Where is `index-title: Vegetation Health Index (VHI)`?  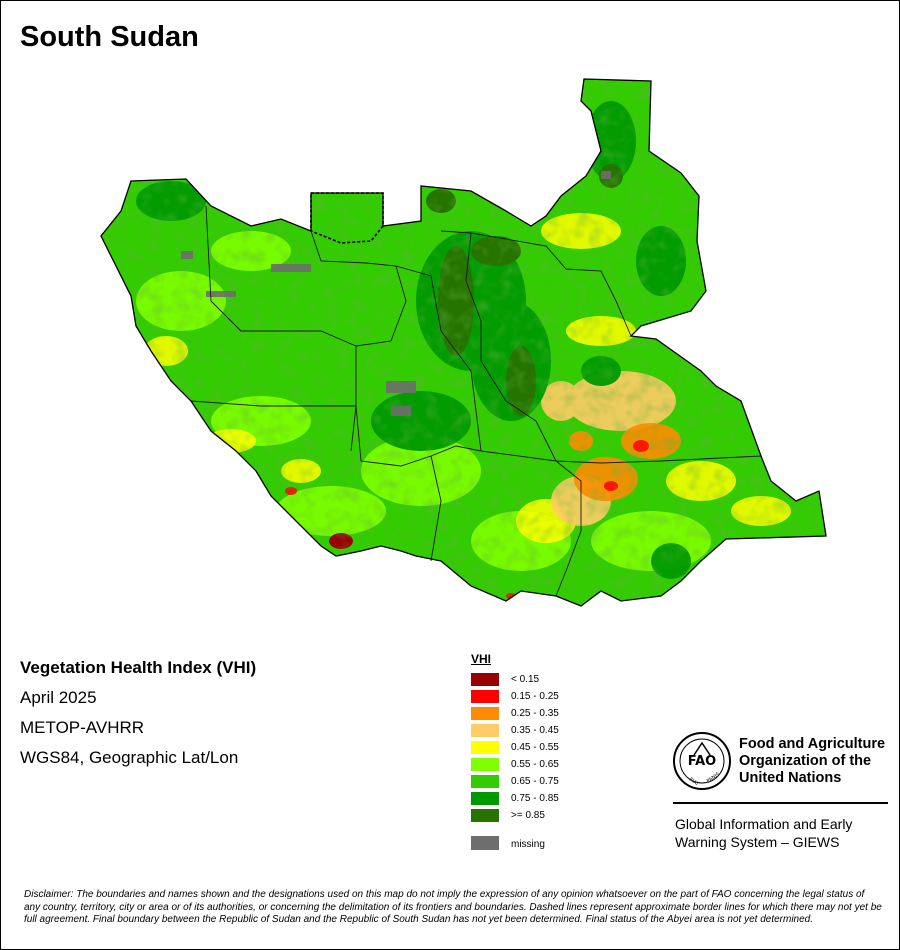
index-title: Vegetation Health Index (VHI) is located at coordinates (138, 667).